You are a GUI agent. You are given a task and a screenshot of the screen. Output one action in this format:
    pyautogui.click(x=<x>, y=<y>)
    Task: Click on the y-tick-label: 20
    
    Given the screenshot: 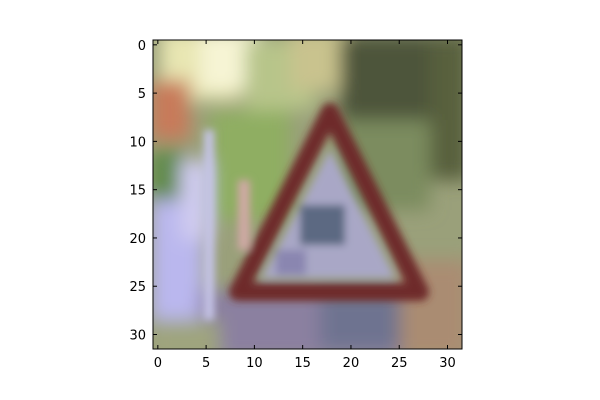 What is the action you would take?
    pyautogui.click(x=137, y=239)
    